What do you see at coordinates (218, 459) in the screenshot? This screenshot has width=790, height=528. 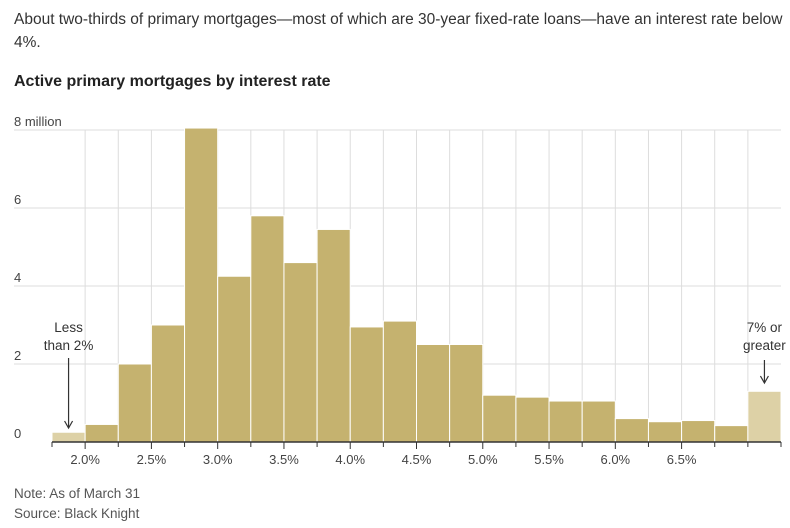 I see `x-tick-label: 3.0%` at bounding box center [218, 459].